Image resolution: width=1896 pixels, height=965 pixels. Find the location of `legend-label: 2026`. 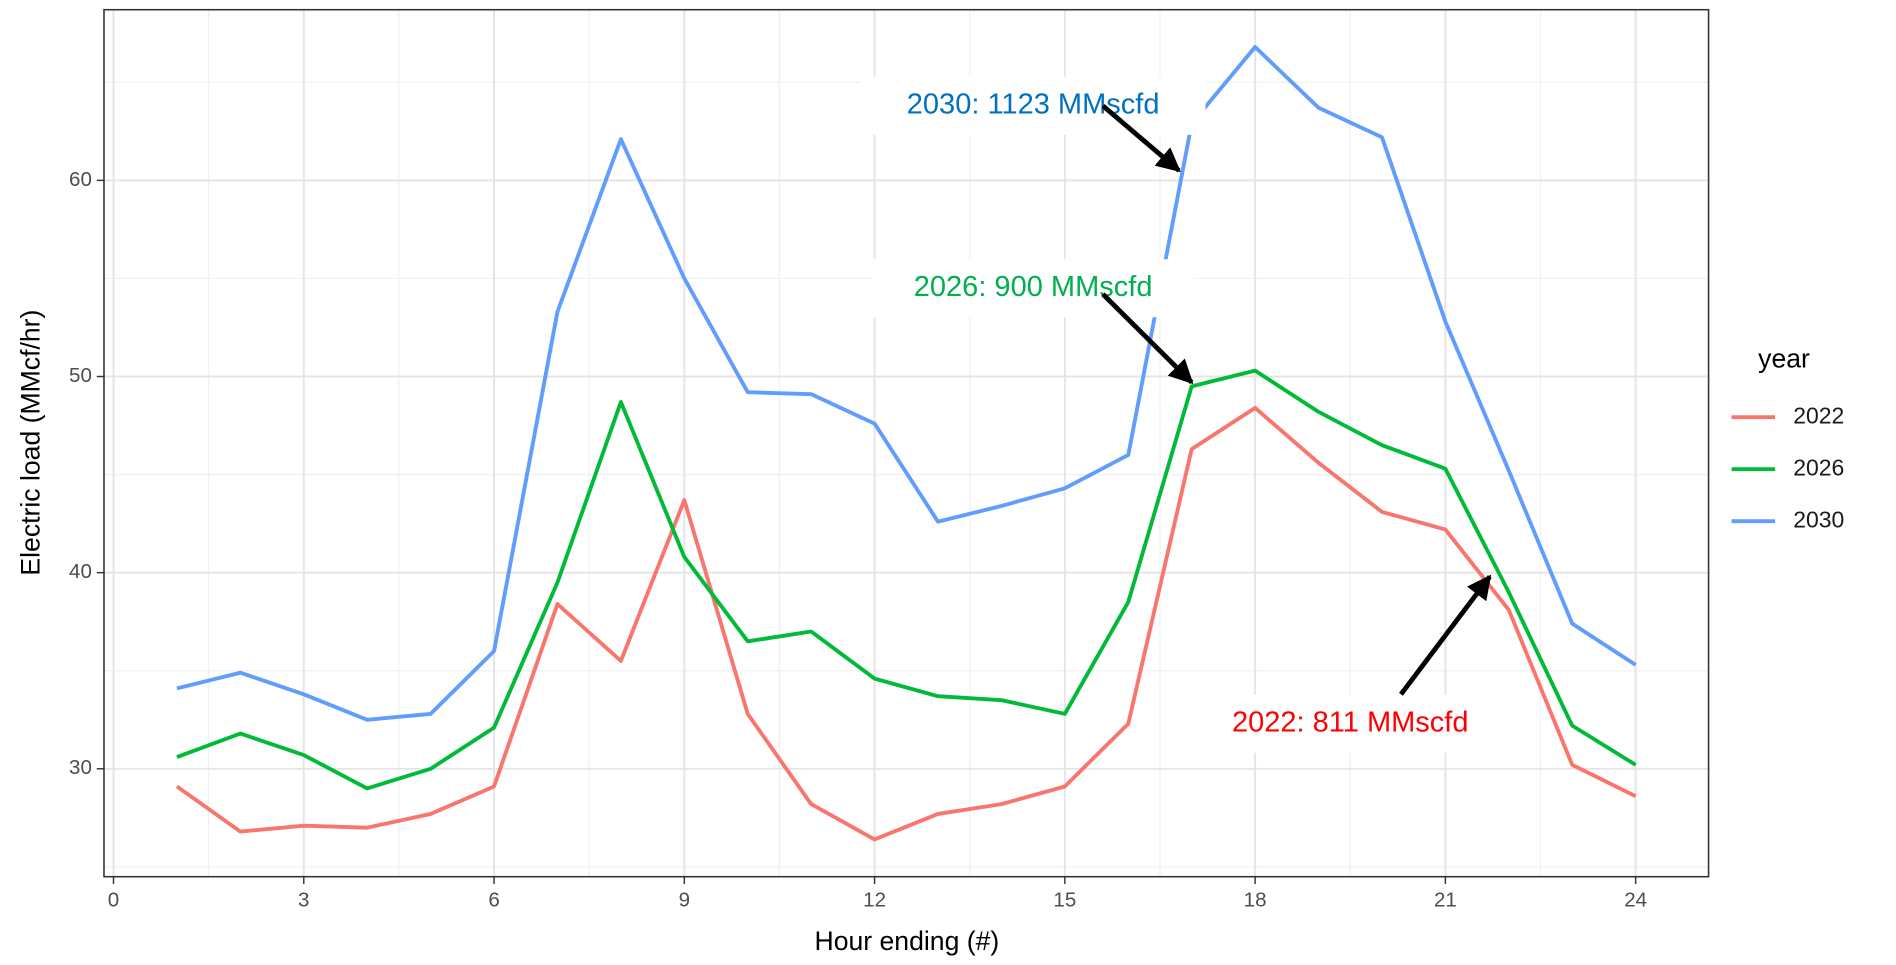

legend-label: 2026 is located at coordinates (1818, 467).